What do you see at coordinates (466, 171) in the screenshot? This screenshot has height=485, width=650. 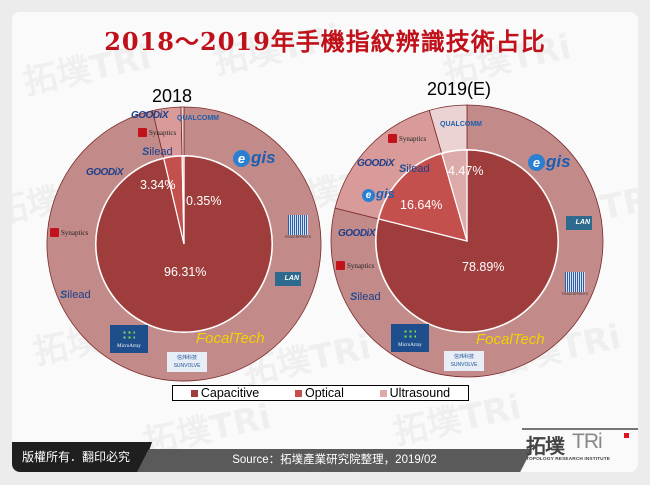 I see `label-2019-ultrasound: 4.47%` at bounding box center [466, 171].